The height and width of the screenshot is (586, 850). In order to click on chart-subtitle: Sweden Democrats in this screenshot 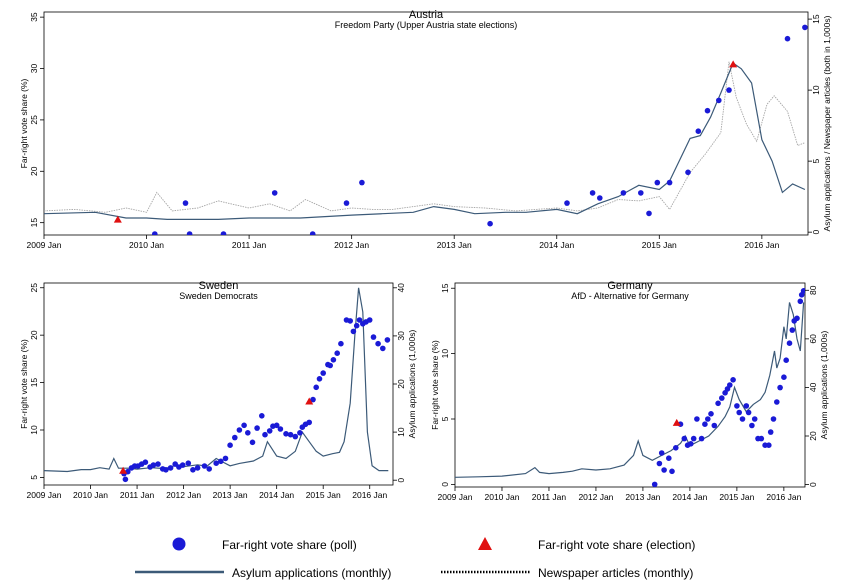, I will do `click(218, 296)`.